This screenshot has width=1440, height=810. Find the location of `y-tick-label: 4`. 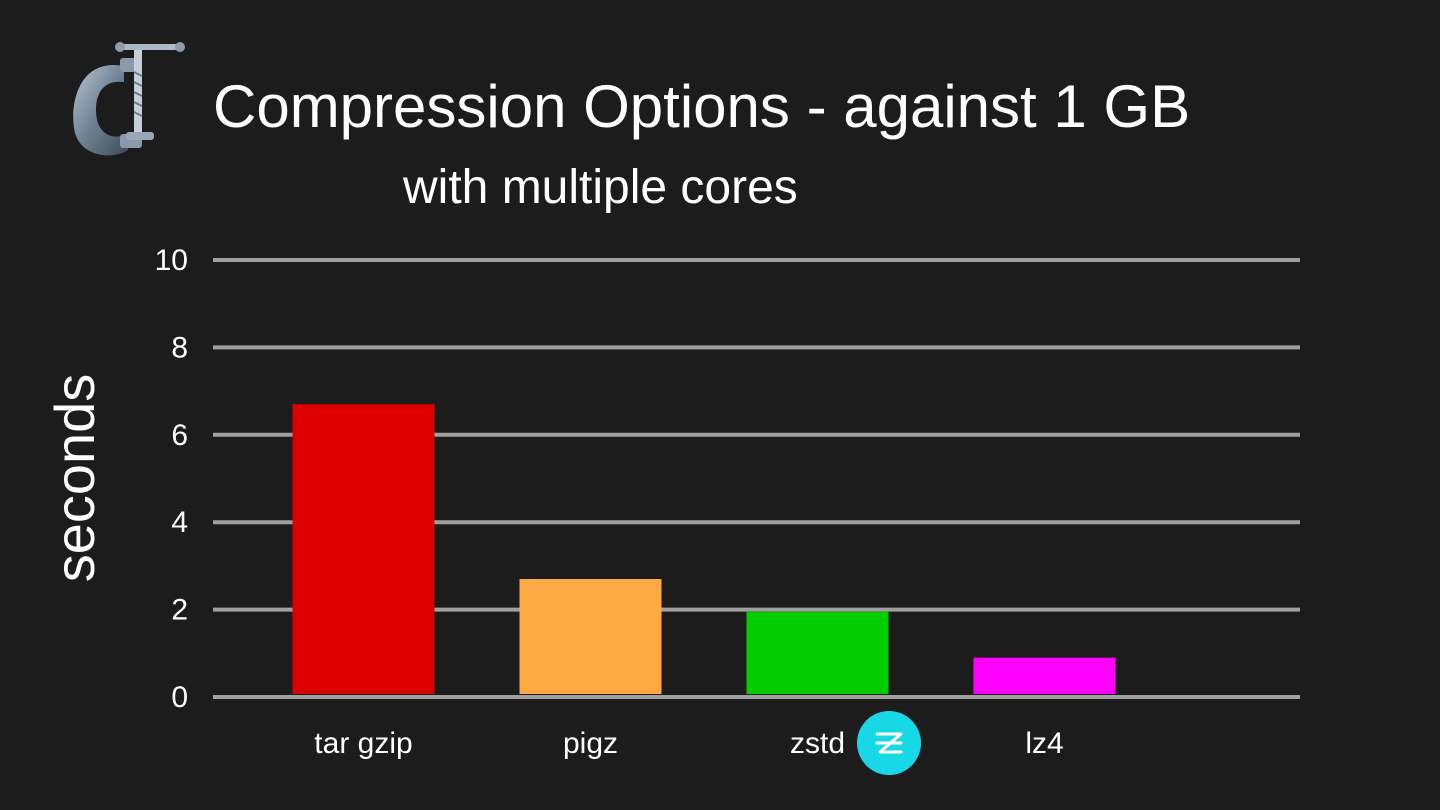

y-tick-label: 4 is located at coordinates (179, 522).